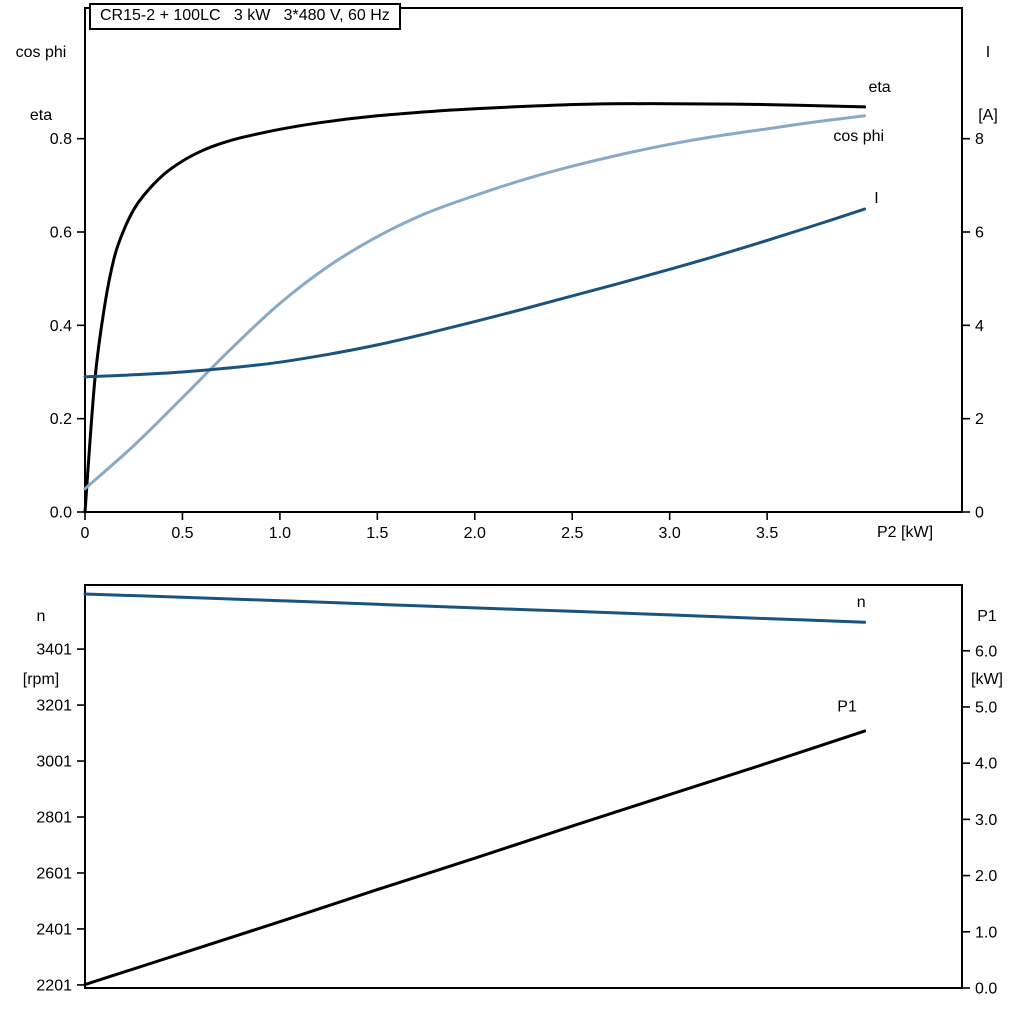 The image size is (1024, 1024). I want to click on left-y-tick-label: 3401, so click(54, 650).